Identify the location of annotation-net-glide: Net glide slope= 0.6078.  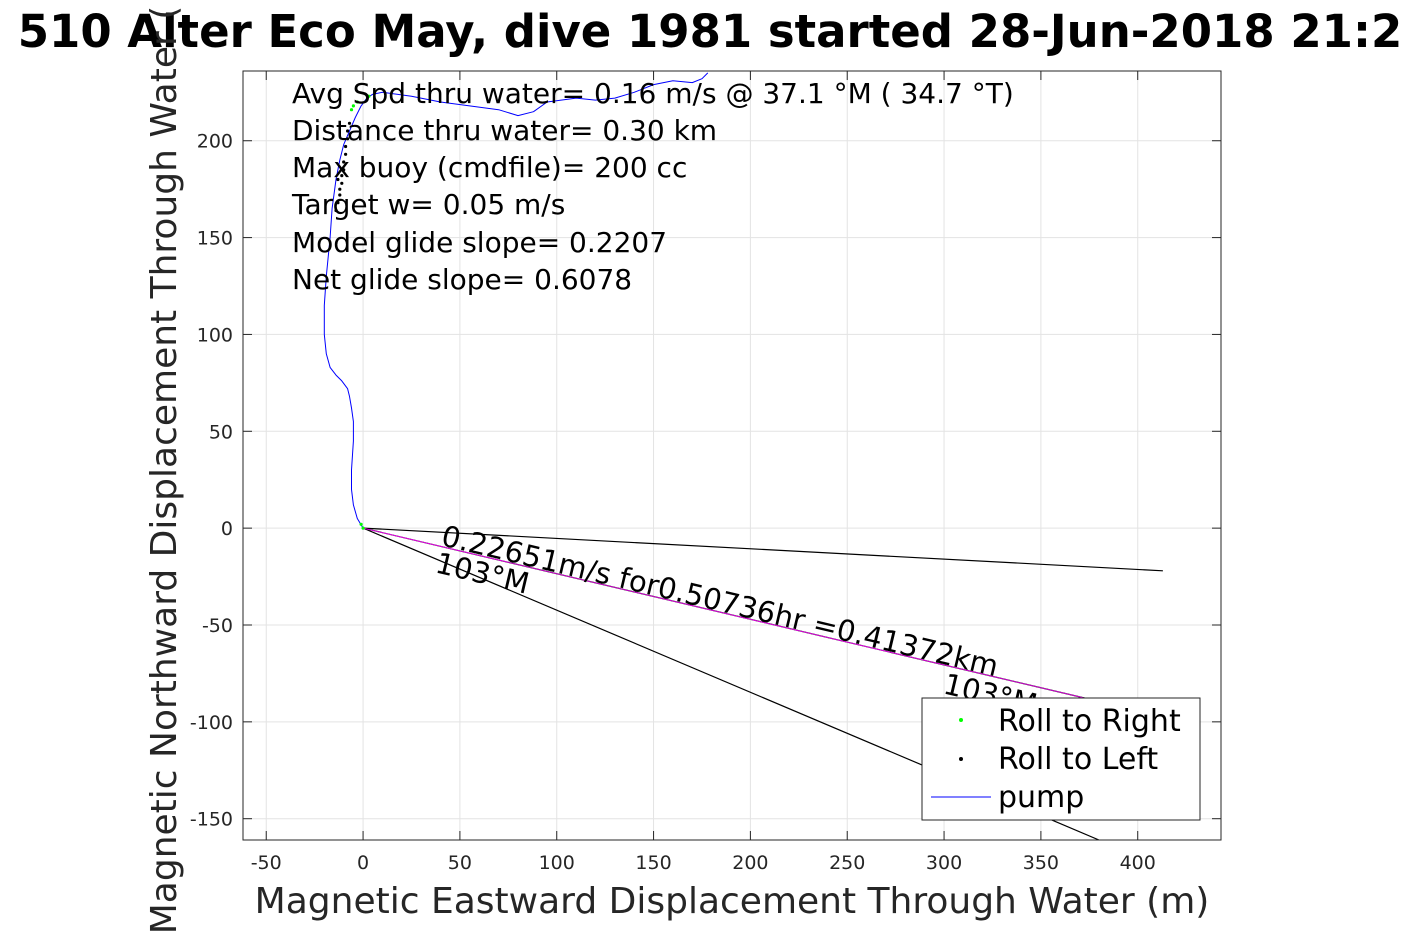
(462, 279).